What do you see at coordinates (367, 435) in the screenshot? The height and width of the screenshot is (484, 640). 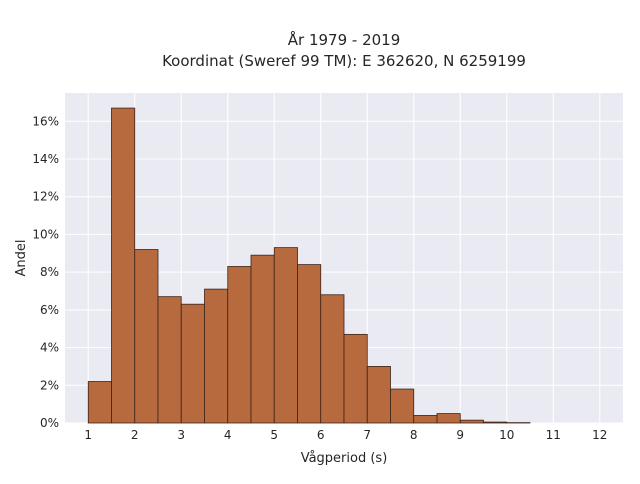 I see `x-tick-label: 7` at bounding box center [367, 435].